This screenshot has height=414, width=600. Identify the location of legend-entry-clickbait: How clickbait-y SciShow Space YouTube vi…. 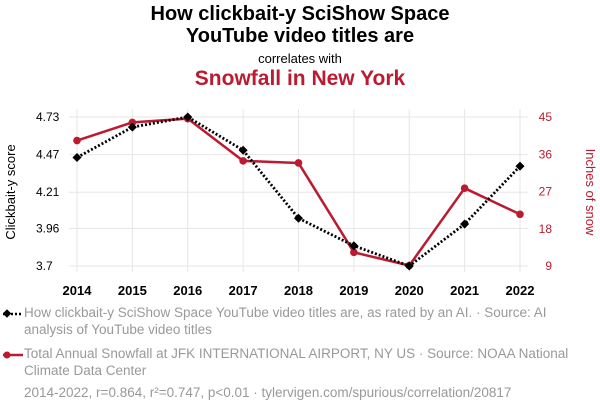
(300, 322).